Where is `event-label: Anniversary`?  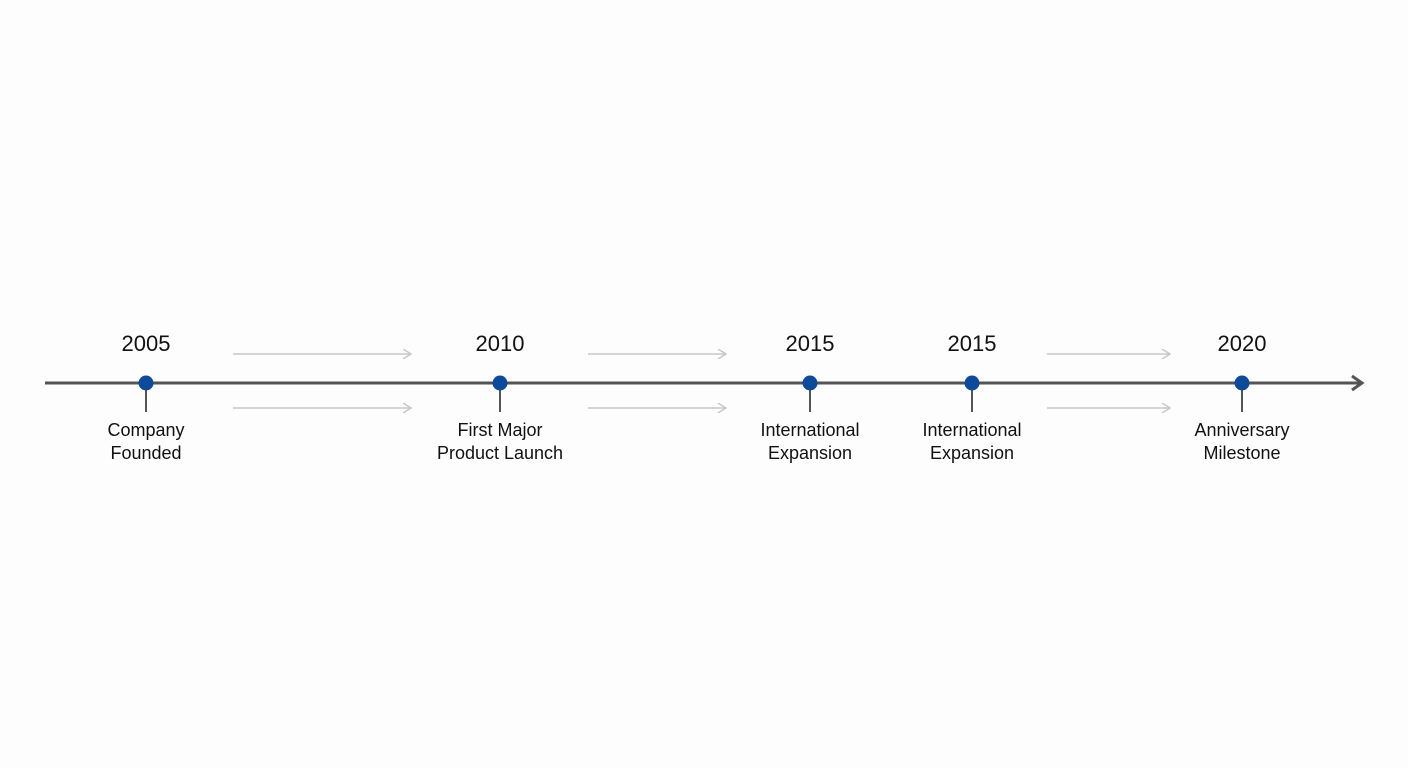
event-label: Anniversary is located at coordinates (1241, 430).